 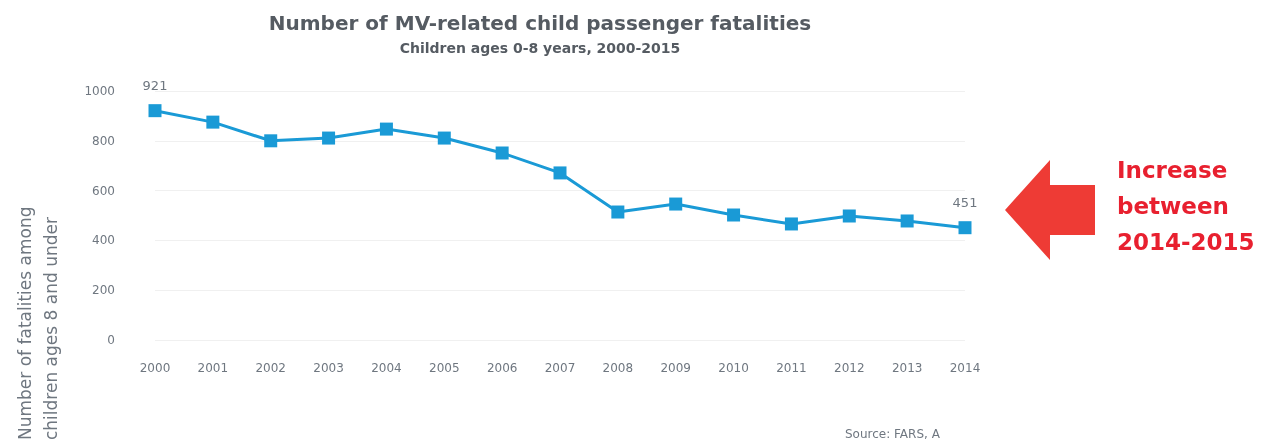 I want to click on x-tick-label: 2004, so click(x=386, y=368).